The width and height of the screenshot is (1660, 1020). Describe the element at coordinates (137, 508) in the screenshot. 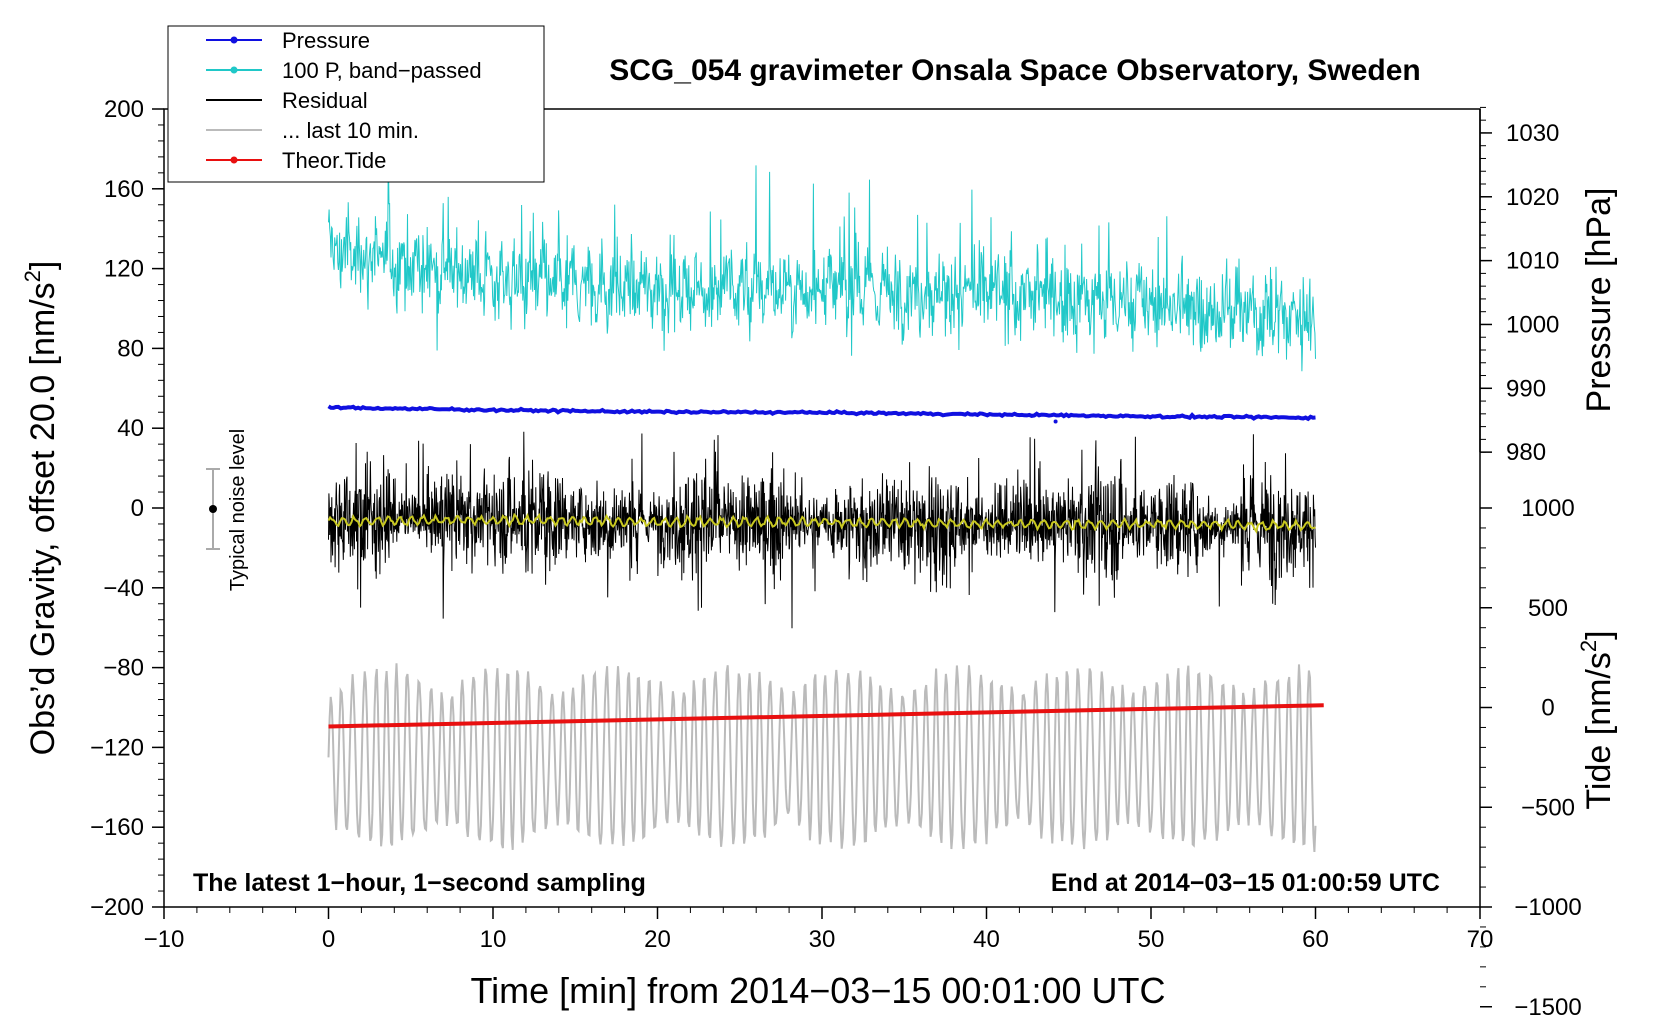

I see `y-tick-label: 0` at that location.